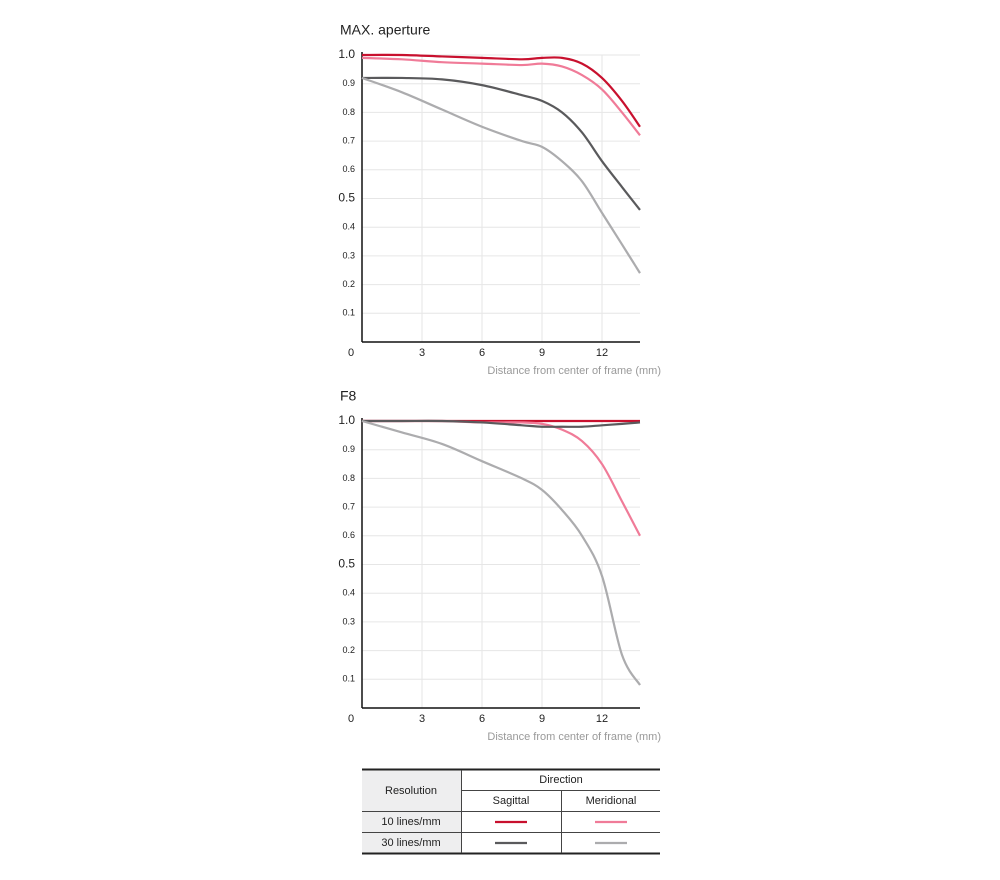 Image resolution: width=1000 pixels, height=880 pixels. What do you see at coordinates (348, 396) in the screenshot?
I see `chart-title: F8` at bounding box center [348, 396].